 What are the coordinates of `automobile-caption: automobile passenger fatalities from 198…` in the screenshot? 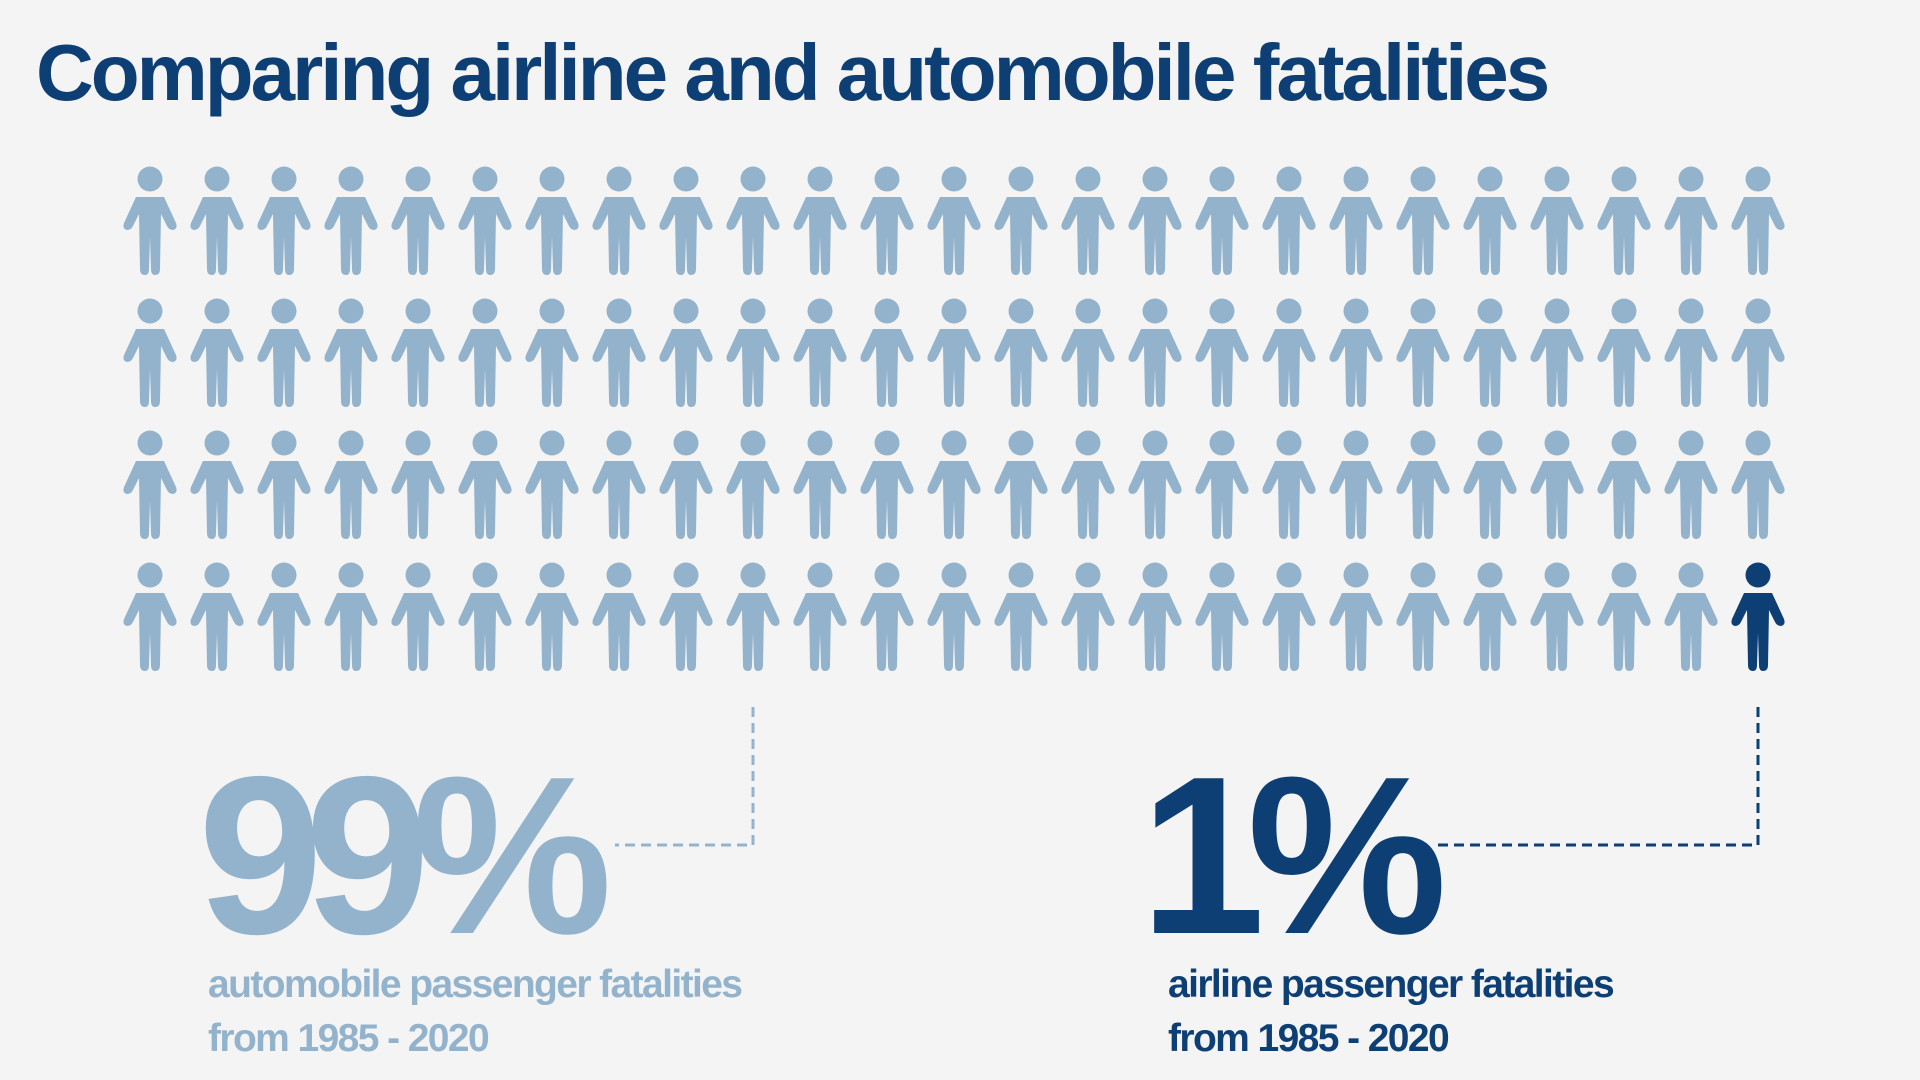 It's located at (475, 1012).